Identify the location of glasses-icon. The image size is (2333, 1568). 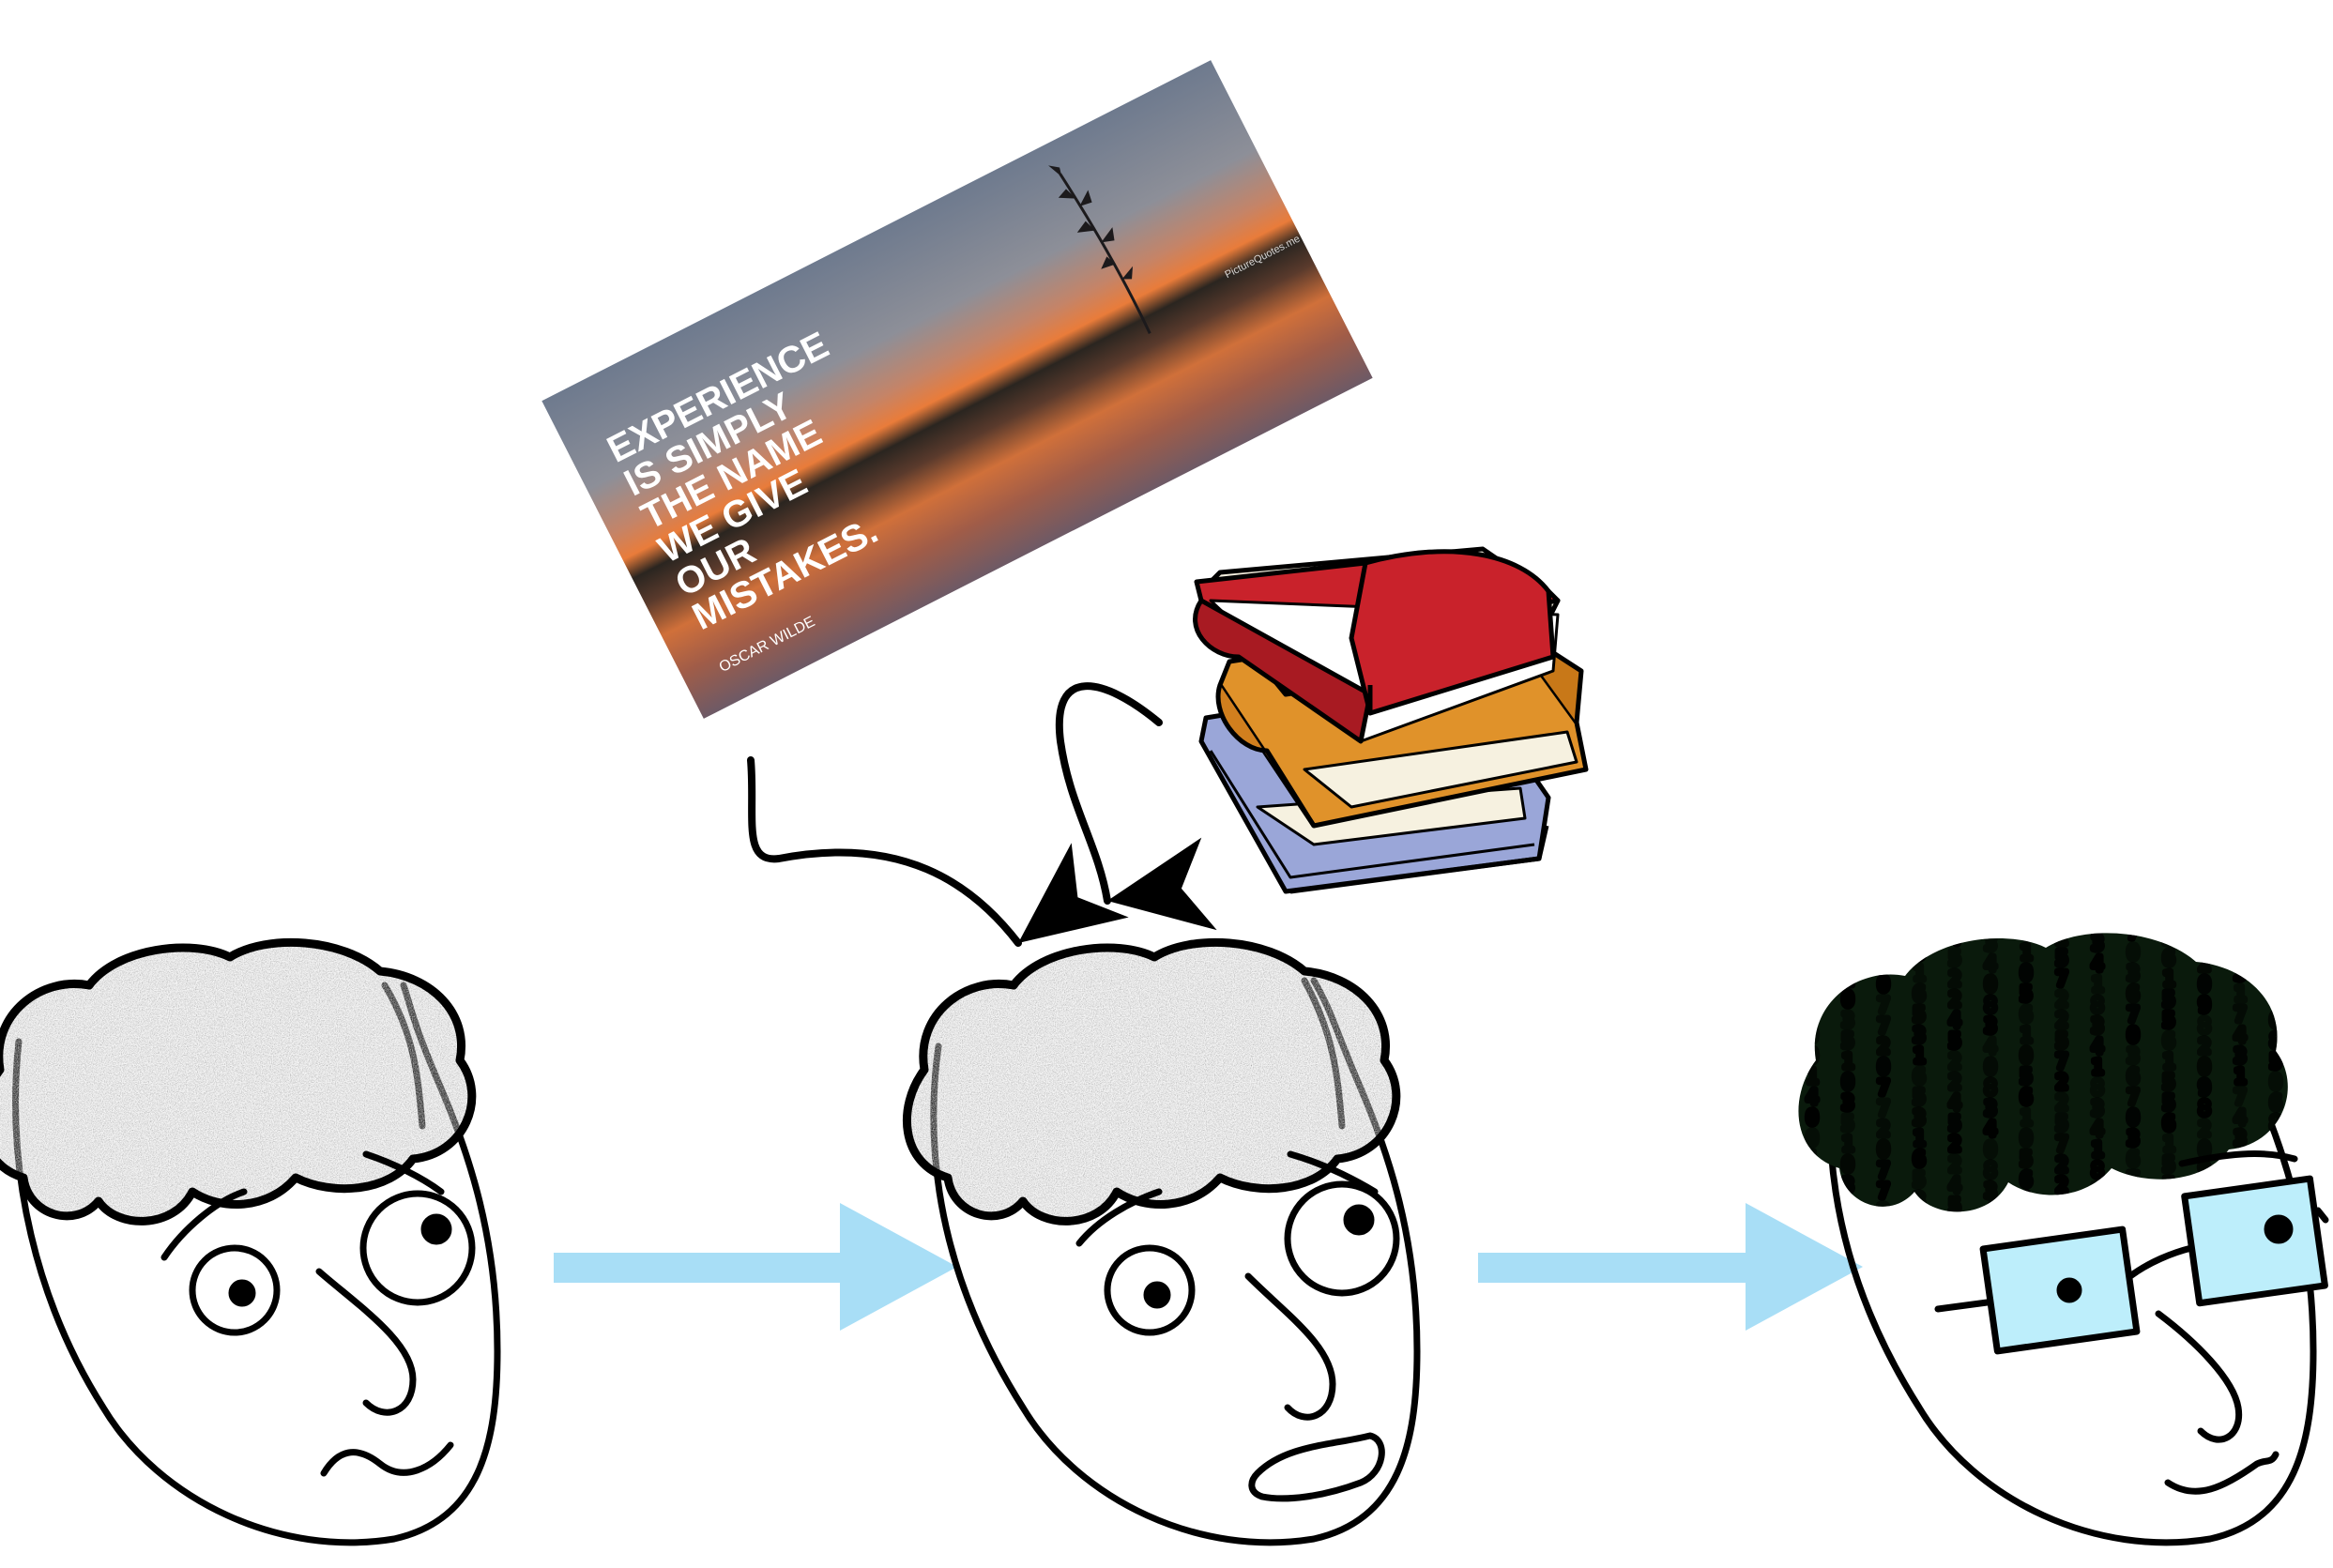
(2131, 1265).